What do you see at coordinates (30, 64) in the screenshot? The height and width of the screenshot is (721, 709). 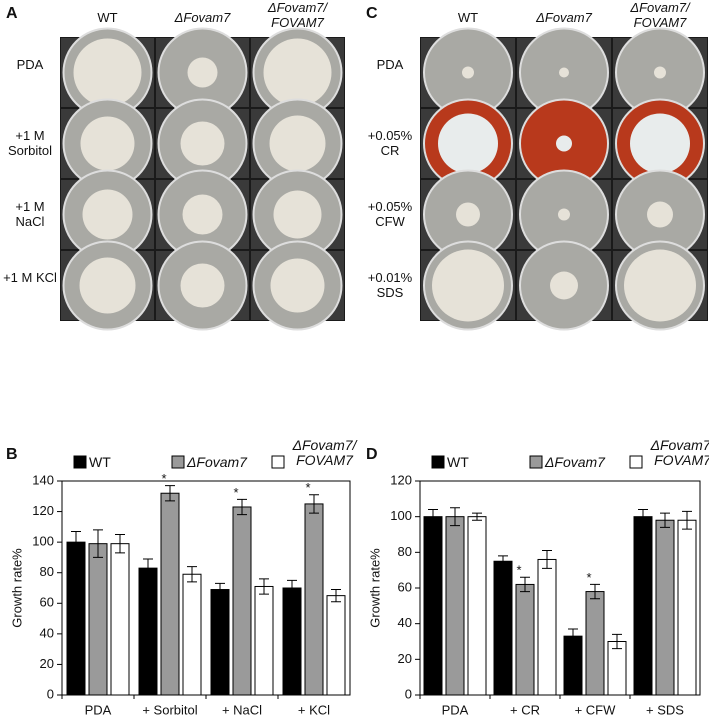 I see `row-label: PDA` at bounding box center [30, 64].